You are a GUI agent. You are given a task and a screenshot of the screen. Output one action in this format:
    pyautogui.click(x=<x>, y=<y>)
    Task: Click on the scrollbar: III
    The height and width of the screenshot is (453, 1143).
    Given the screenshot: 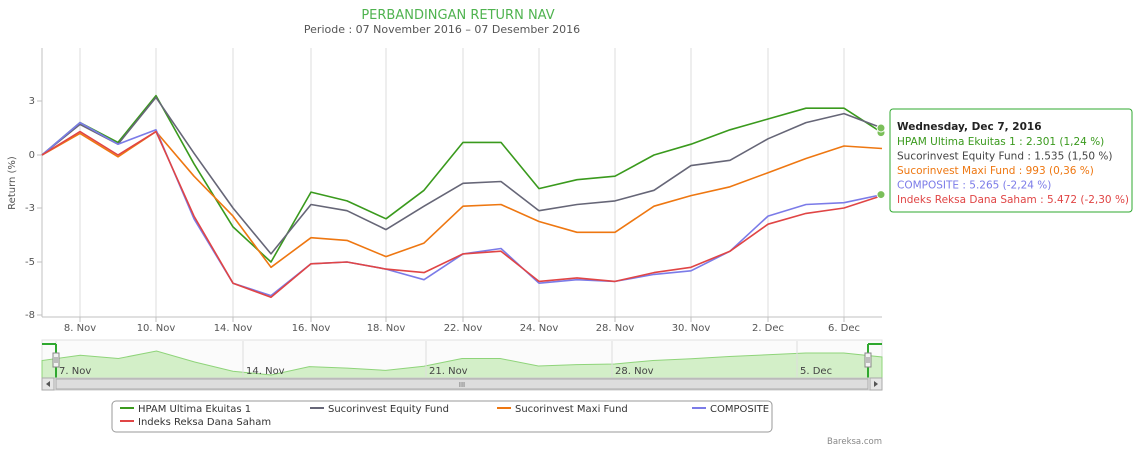 What is the action you would take?
    pyautogui.click(x=462, y=384)
    